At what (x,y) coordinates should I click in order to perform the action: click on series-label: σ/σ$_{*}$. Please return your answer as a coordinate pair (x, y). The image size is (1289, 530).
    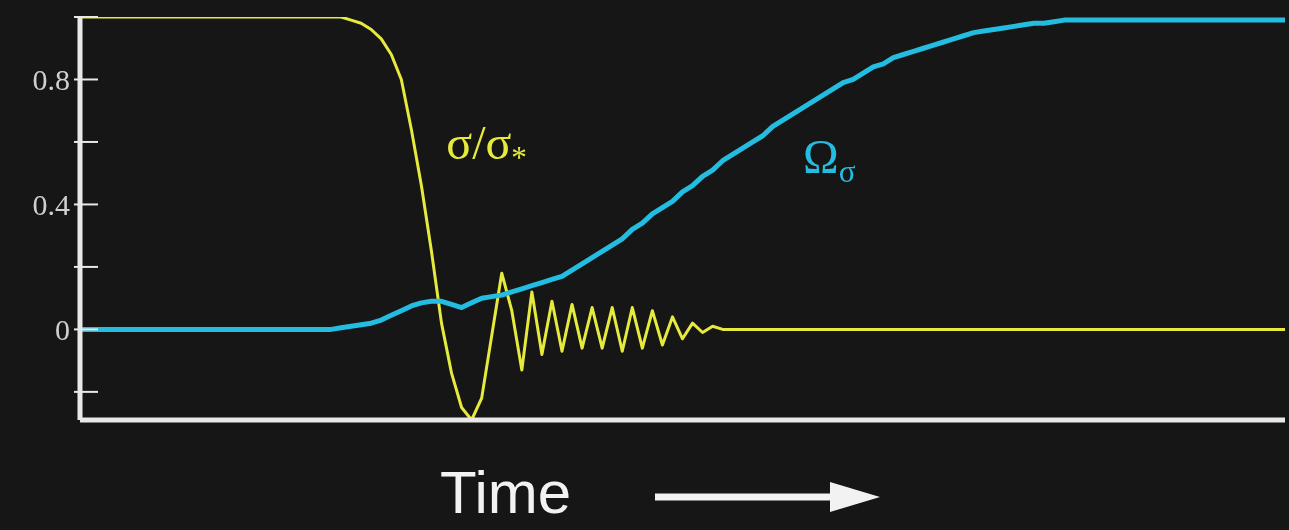
    Looking at the image, I should click on (486, 145).